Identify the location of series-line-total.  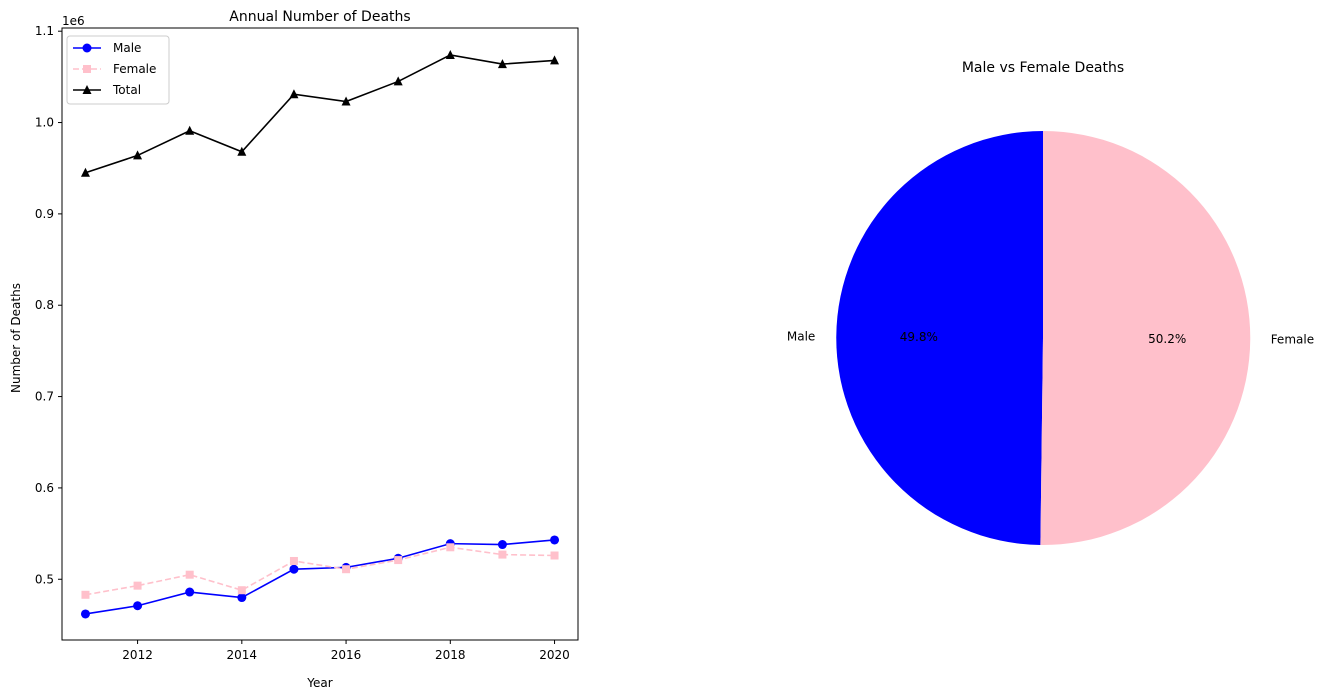
(320, 114).